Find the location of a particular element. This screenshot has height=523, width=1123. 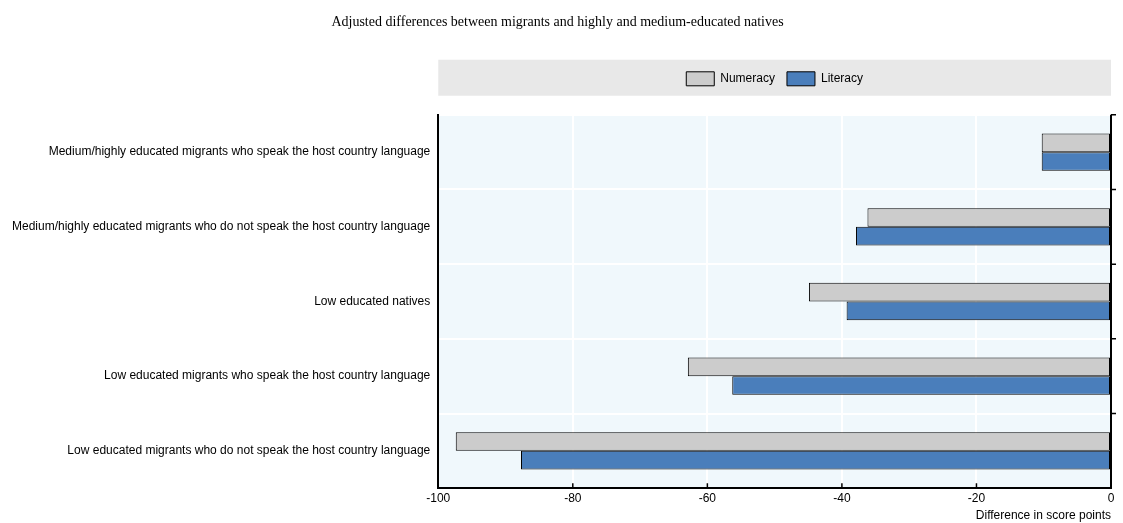

x-tick-label: -100 is located at coordinates (438, 497).